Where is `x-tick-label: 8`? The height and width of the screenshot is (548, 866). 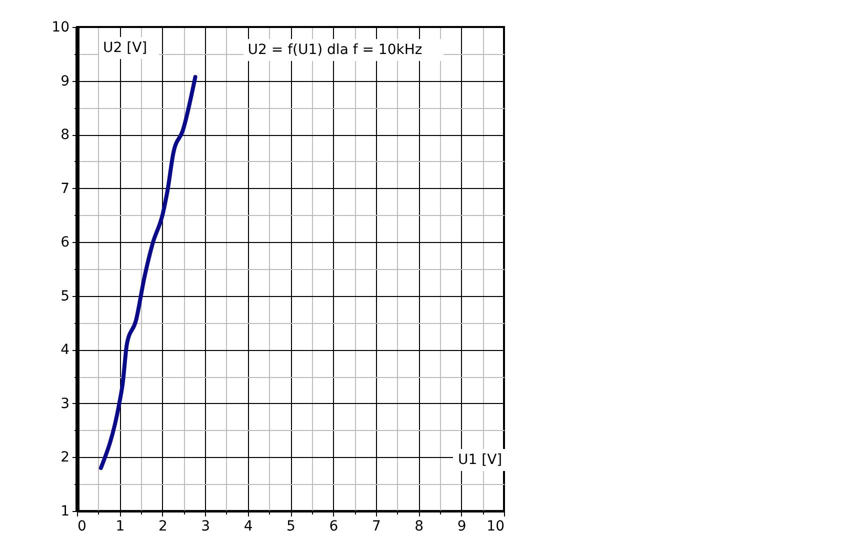 x-tick-label: 8 is located at coordinates (419, 526).